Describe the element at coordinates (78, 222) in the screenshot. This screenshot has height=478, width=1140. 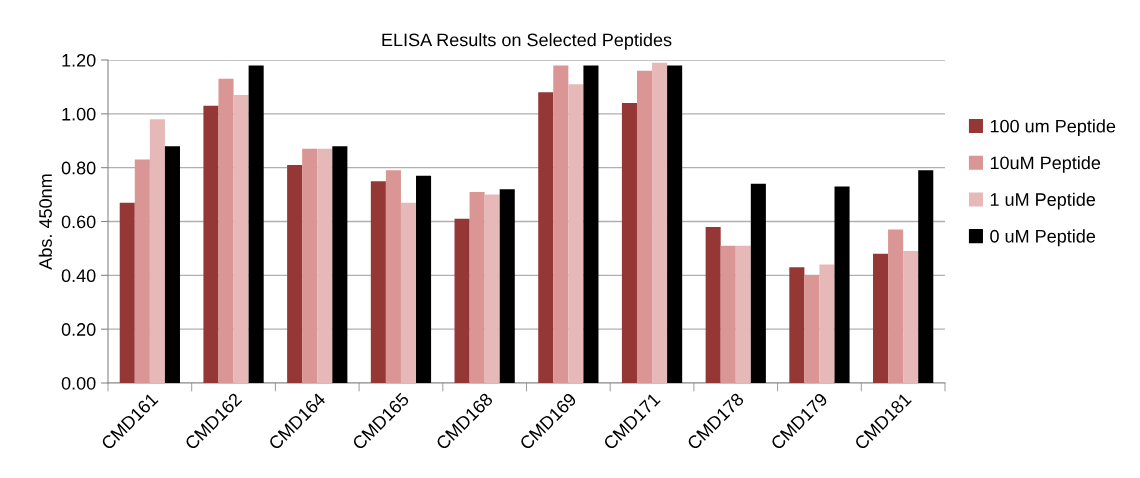
I see `y-tick-label: 0.60` at that location.